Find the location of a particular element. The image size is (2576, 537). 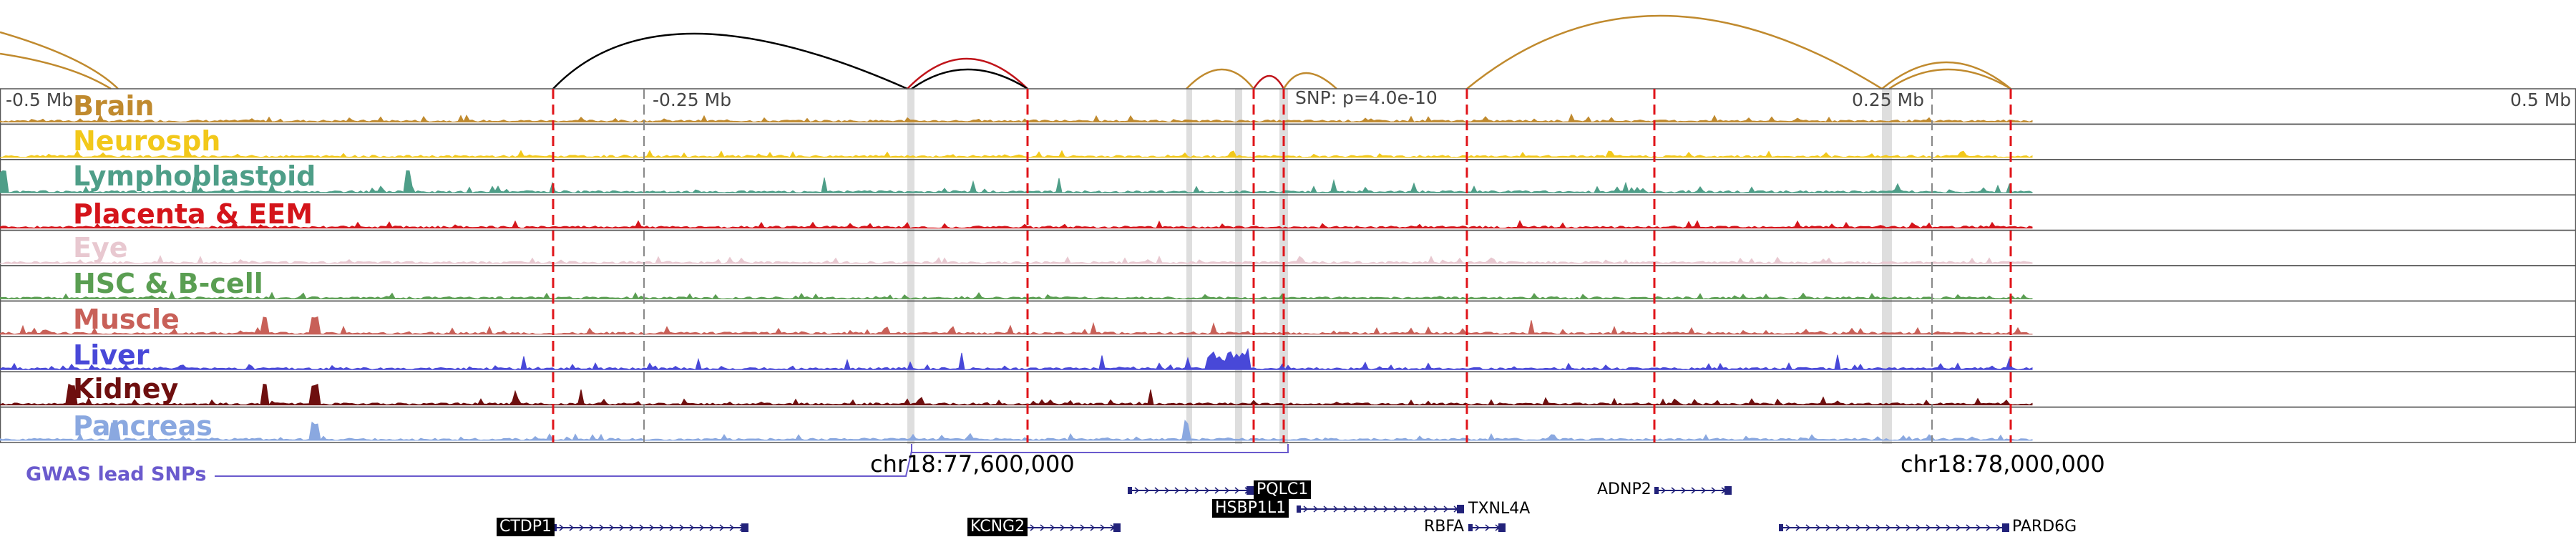

axis-label-plus-half-mb: 0.5 Mb is located at coordinates (2541, 100).